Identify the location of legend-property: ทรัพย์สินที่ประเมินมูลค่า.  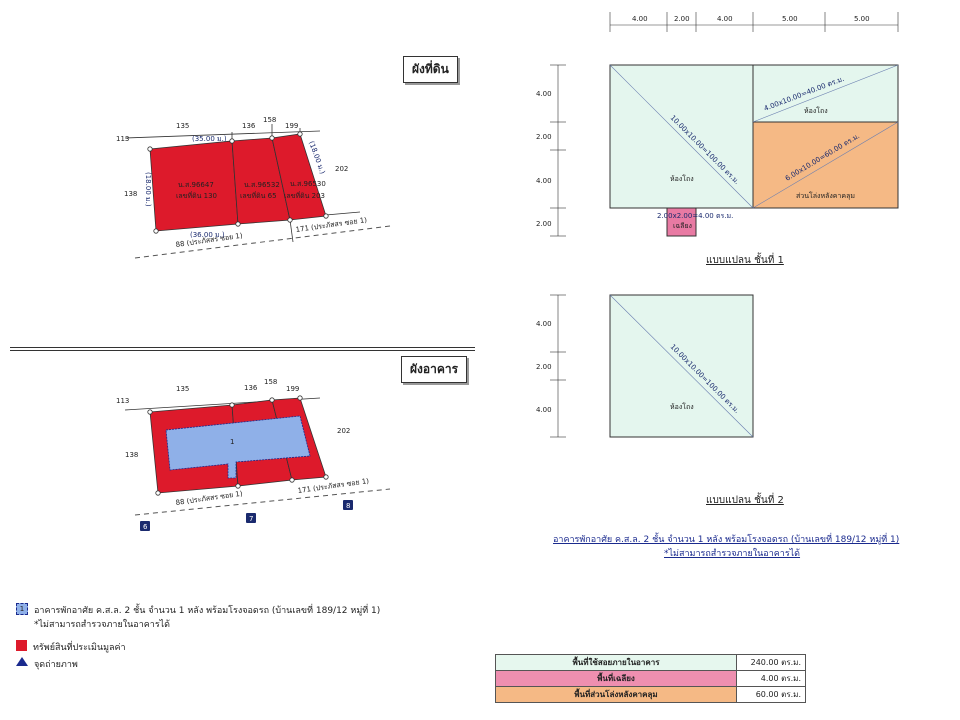
(71, 647).